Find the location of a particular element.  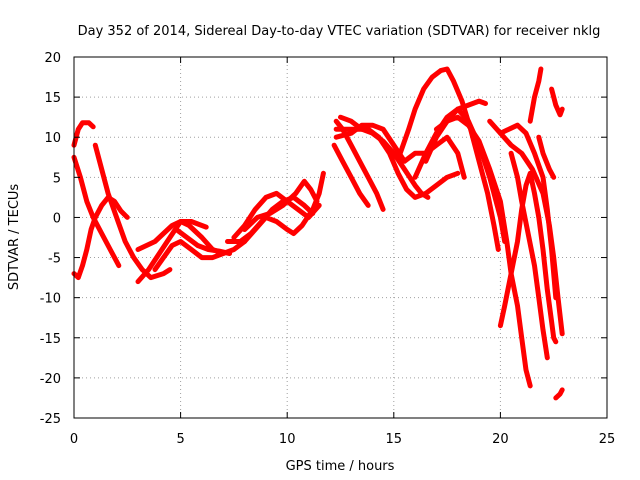

x-tick-label: 10 is located at coordinates (287, 439).